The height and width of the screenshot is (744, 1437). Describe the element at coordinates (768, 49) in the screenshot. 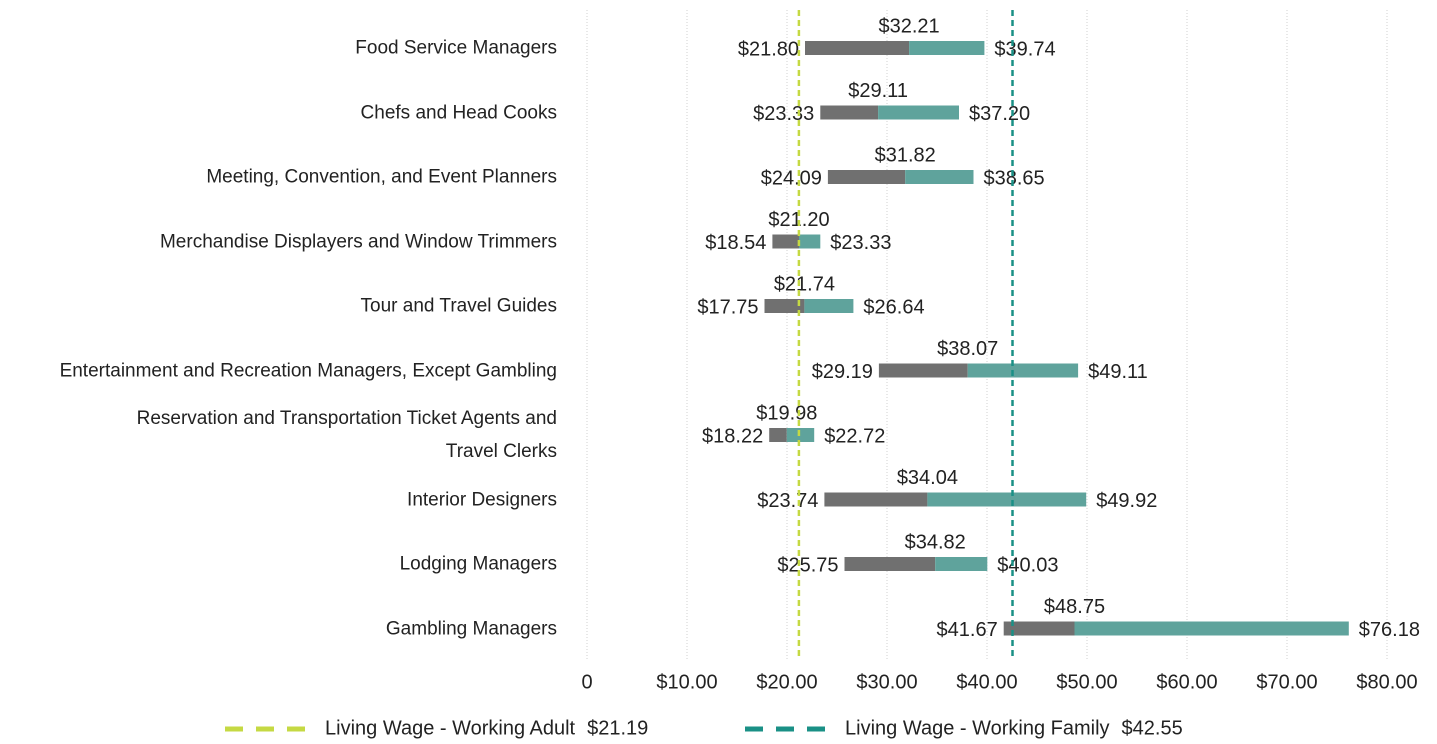

I see `low-label: $21.80` at that location.